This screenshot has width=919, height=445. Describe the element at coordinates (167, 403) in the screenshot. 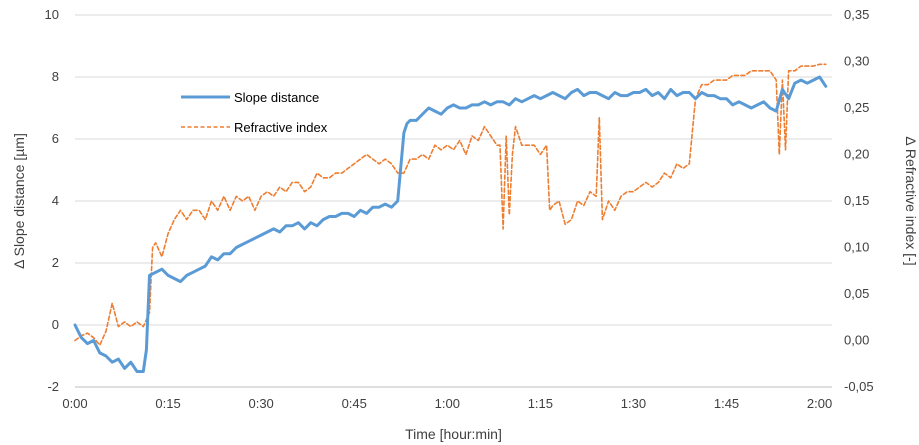

I see `x-tick-label: 0:15` at that location.